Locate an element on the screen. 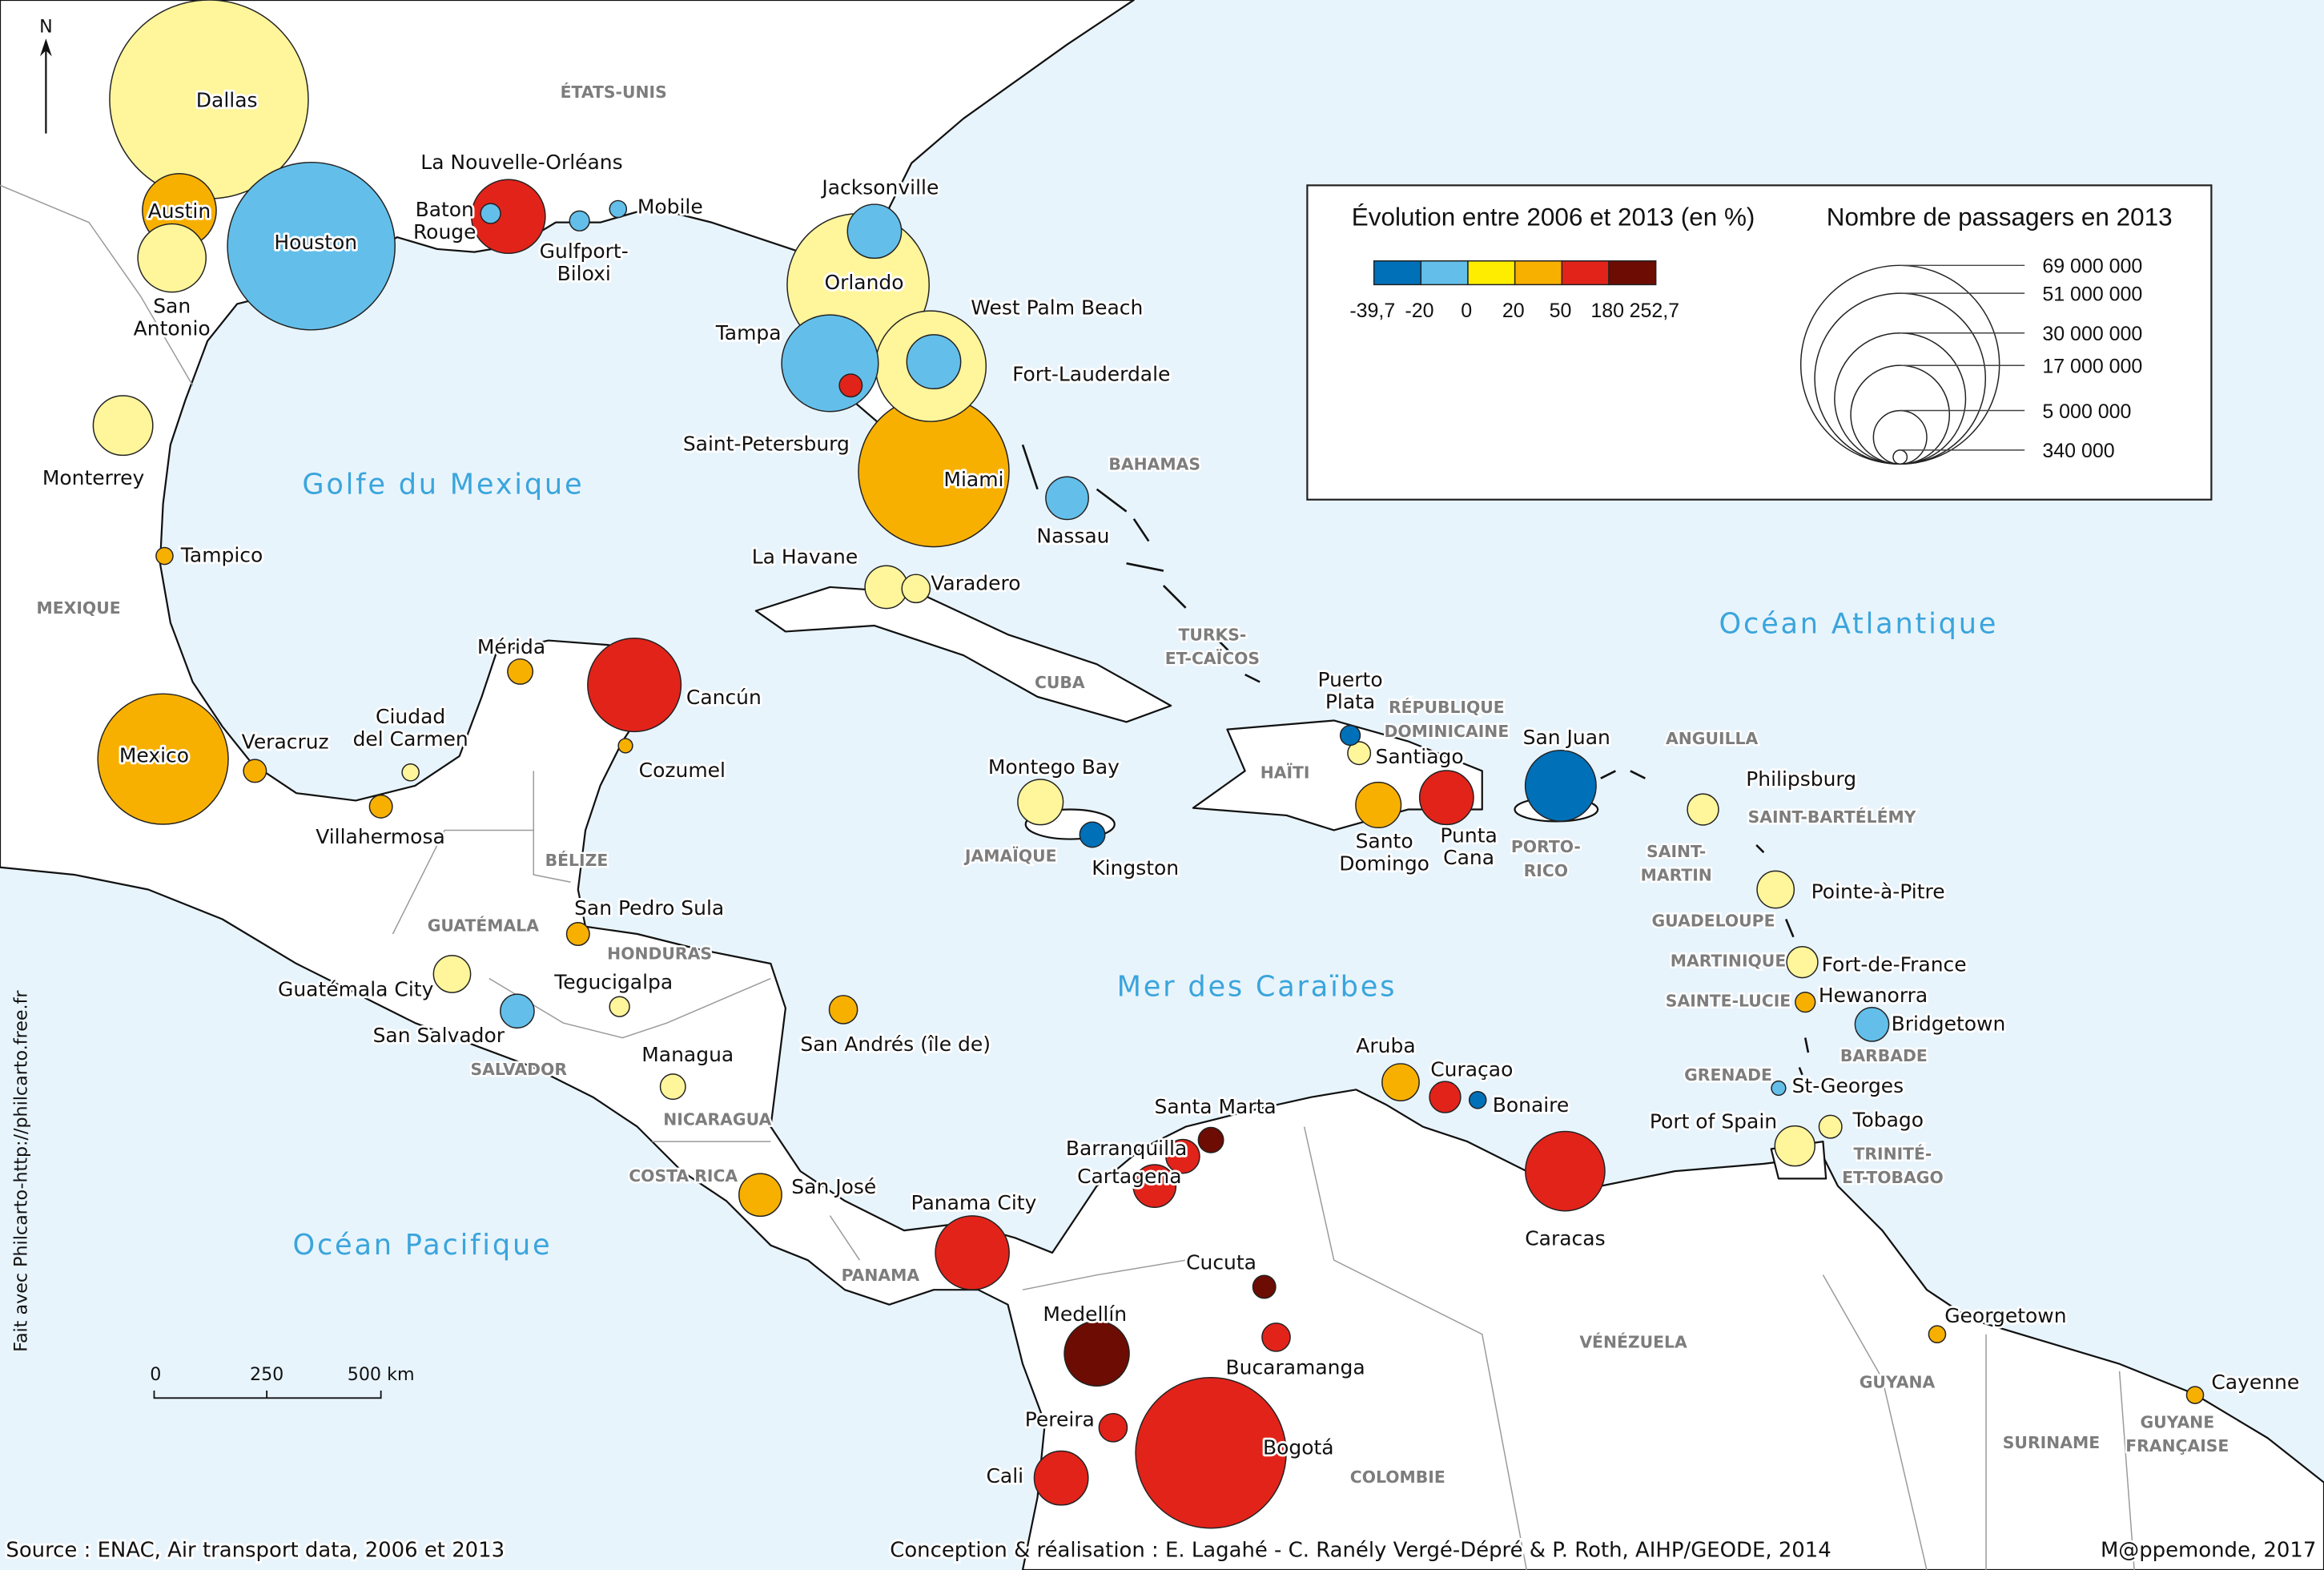 The image size is (2324, 1570). label-line: St-Georges is located at coordinates (1848, 1085).